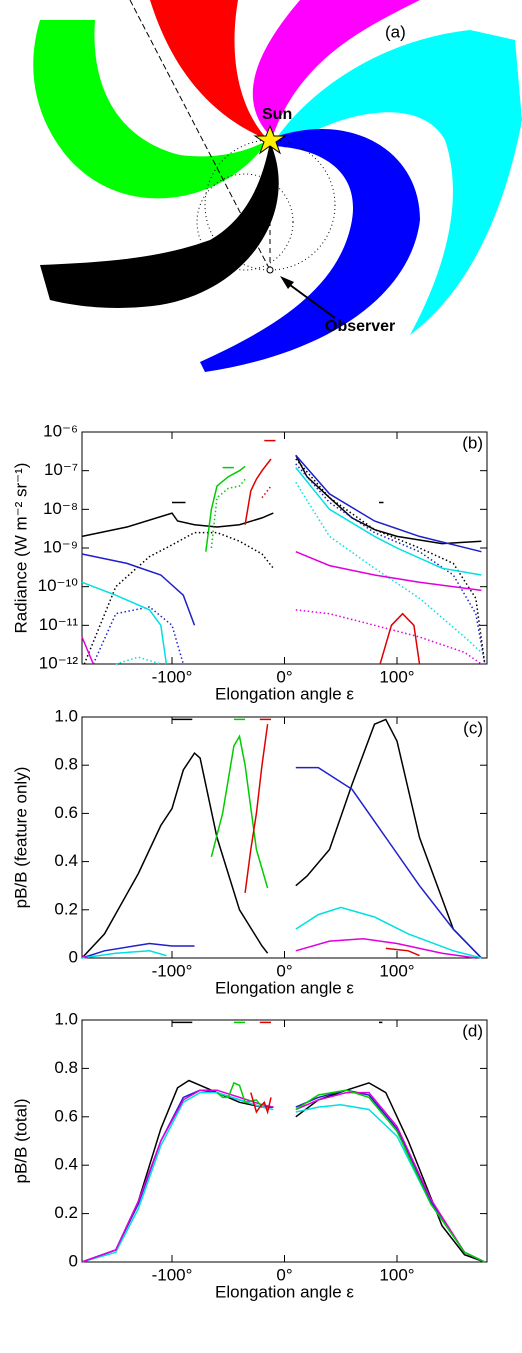 The width and height of the screenshot is (522, 1353). Describe the element at coordinates (20, 838) in the screenshot. I see `y-axis-label: pB/B (feature only)` at that location.